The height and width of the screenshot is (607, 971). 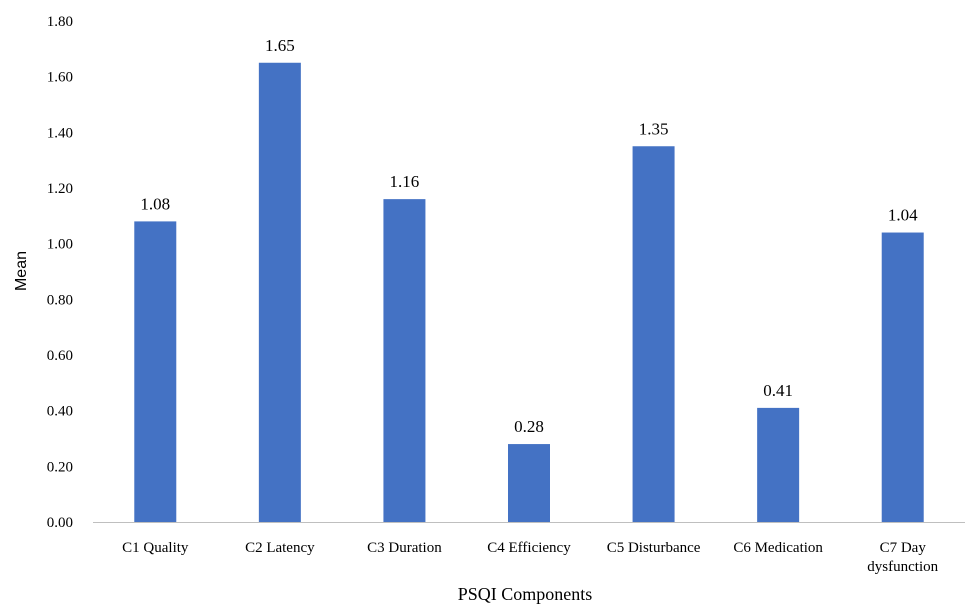 What do you see at coordinates (529, 548) in the screenshot?
I see `x-category-label: C4 Efficiency` at bounding box center [529, 548].